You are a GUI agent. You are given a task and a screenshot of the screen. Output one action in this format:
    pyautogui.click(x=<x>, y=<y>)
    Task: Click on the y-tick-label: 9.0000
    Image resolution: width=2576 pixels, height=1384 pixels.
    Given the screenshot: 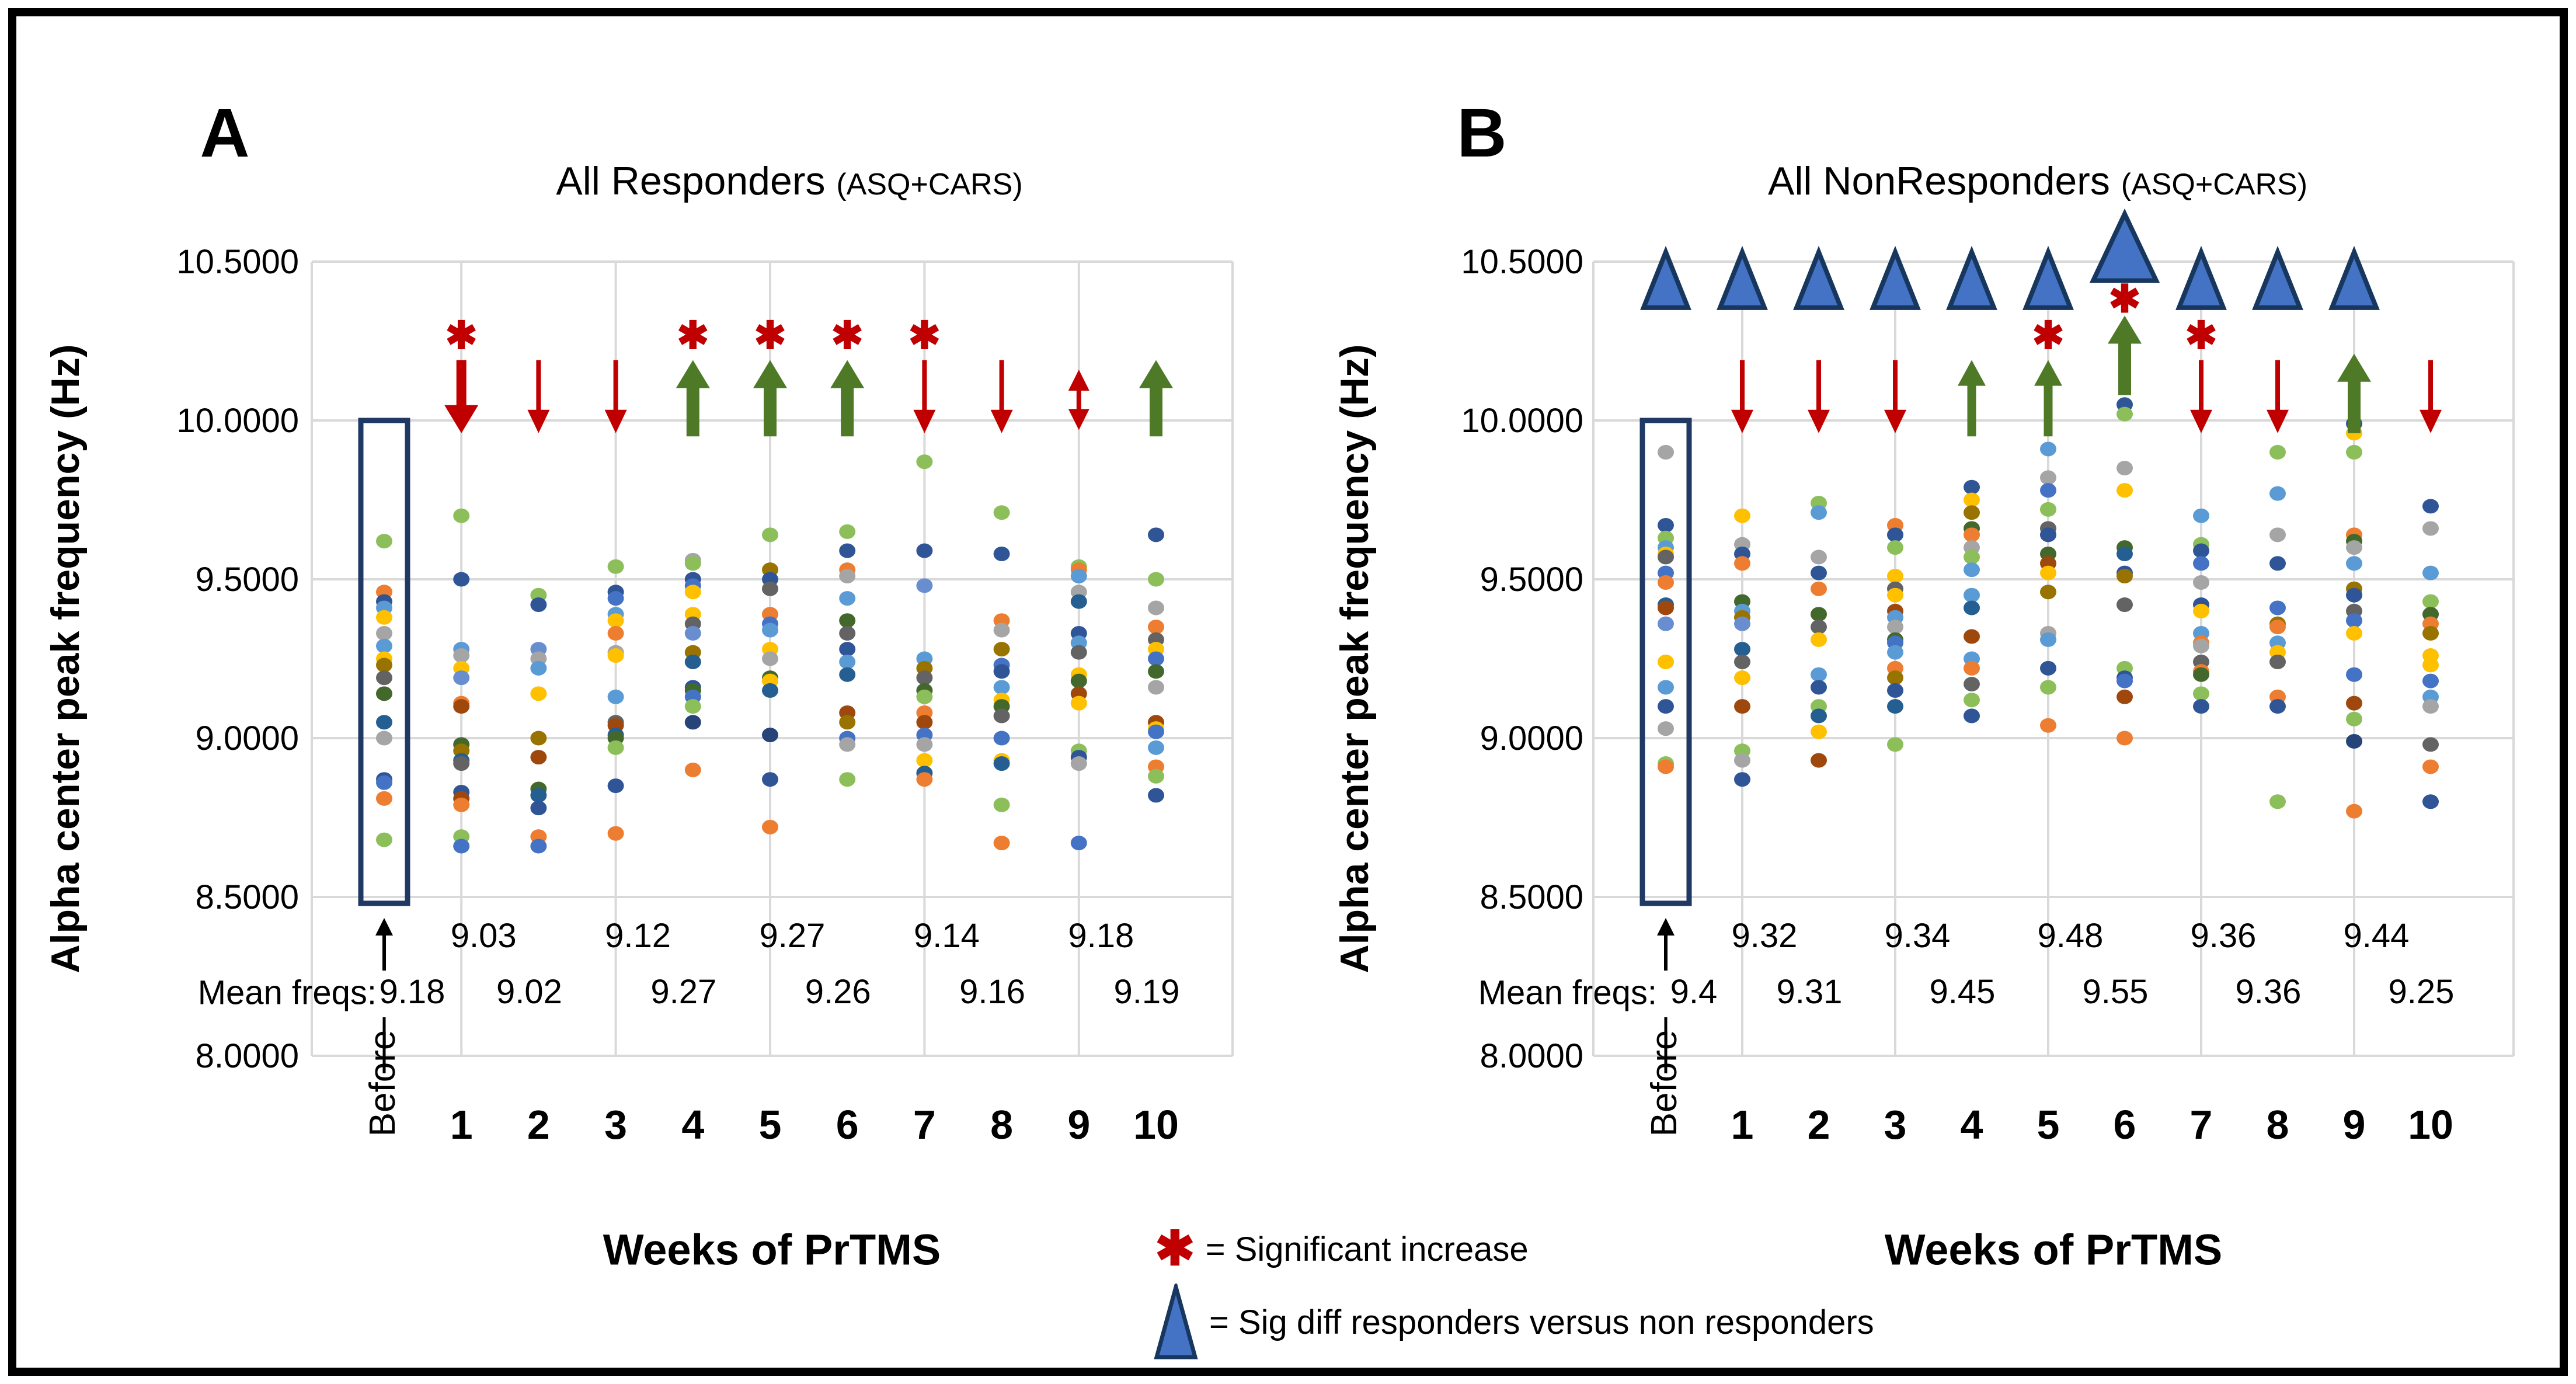 What is the action you would take?
    pyautogui.click(x=1531, y=738)
    